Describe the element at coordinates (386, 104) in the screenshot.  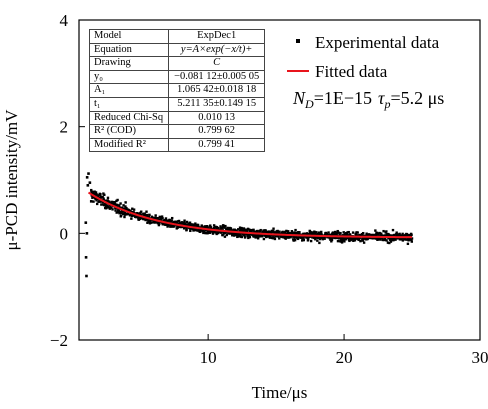
I see `tau-subscript: p` at that location.